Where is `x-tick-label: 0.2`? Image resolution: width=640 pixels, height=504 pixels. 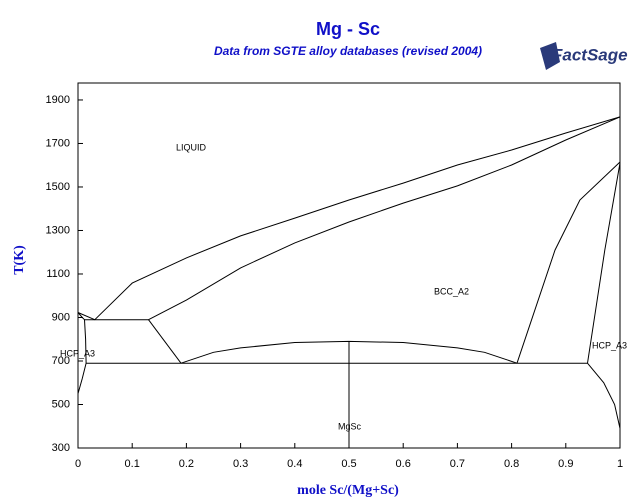
x-tick-label: 0.2 is located at coordinates (186, 464).